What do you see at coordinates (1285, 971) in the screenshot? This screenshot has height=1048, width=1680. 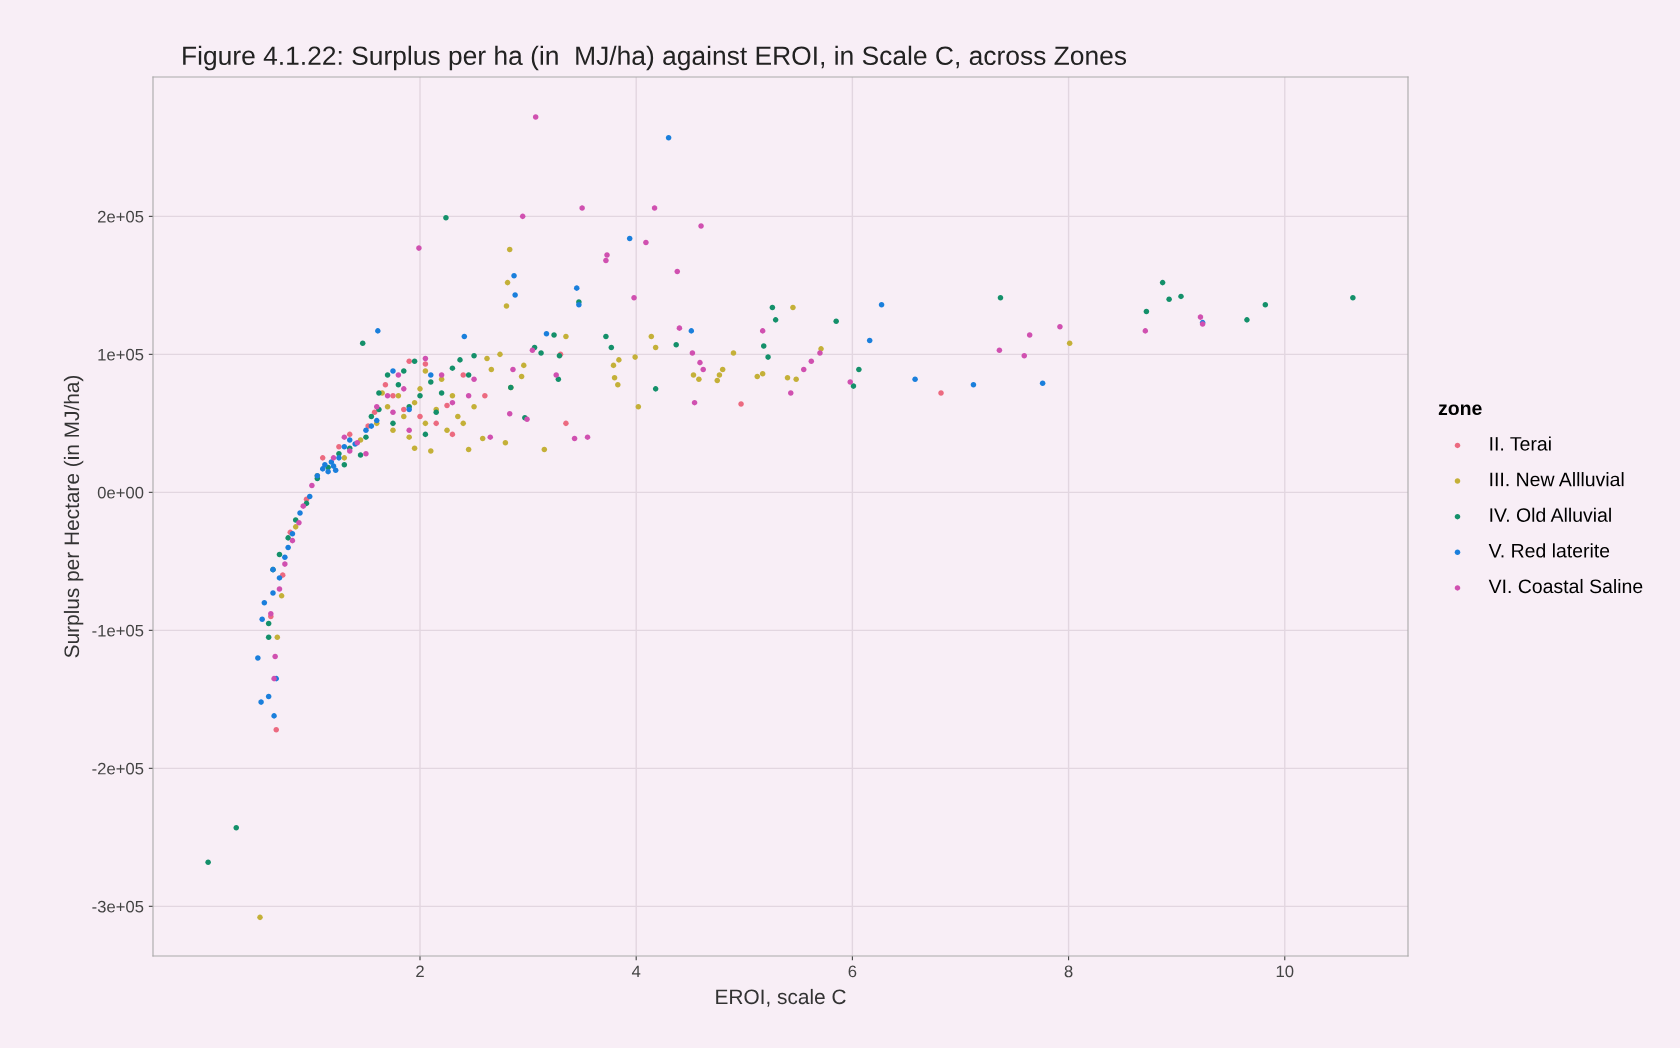 I see `x-tick-label: 10` at bounding box center [1285, 971].